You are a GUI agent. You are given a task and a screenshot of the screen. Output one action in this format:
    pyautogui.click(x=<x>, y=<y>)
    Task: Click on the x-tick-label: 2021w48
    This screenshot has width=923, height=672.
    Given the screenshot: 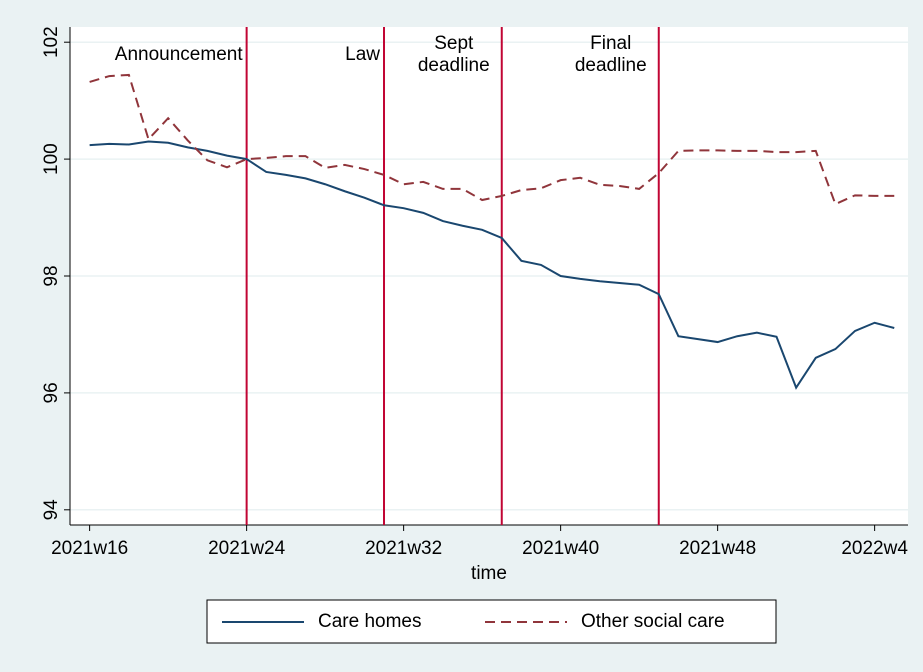 What is the action you would take?
    pyautogui.click(x=717, y=548)
    